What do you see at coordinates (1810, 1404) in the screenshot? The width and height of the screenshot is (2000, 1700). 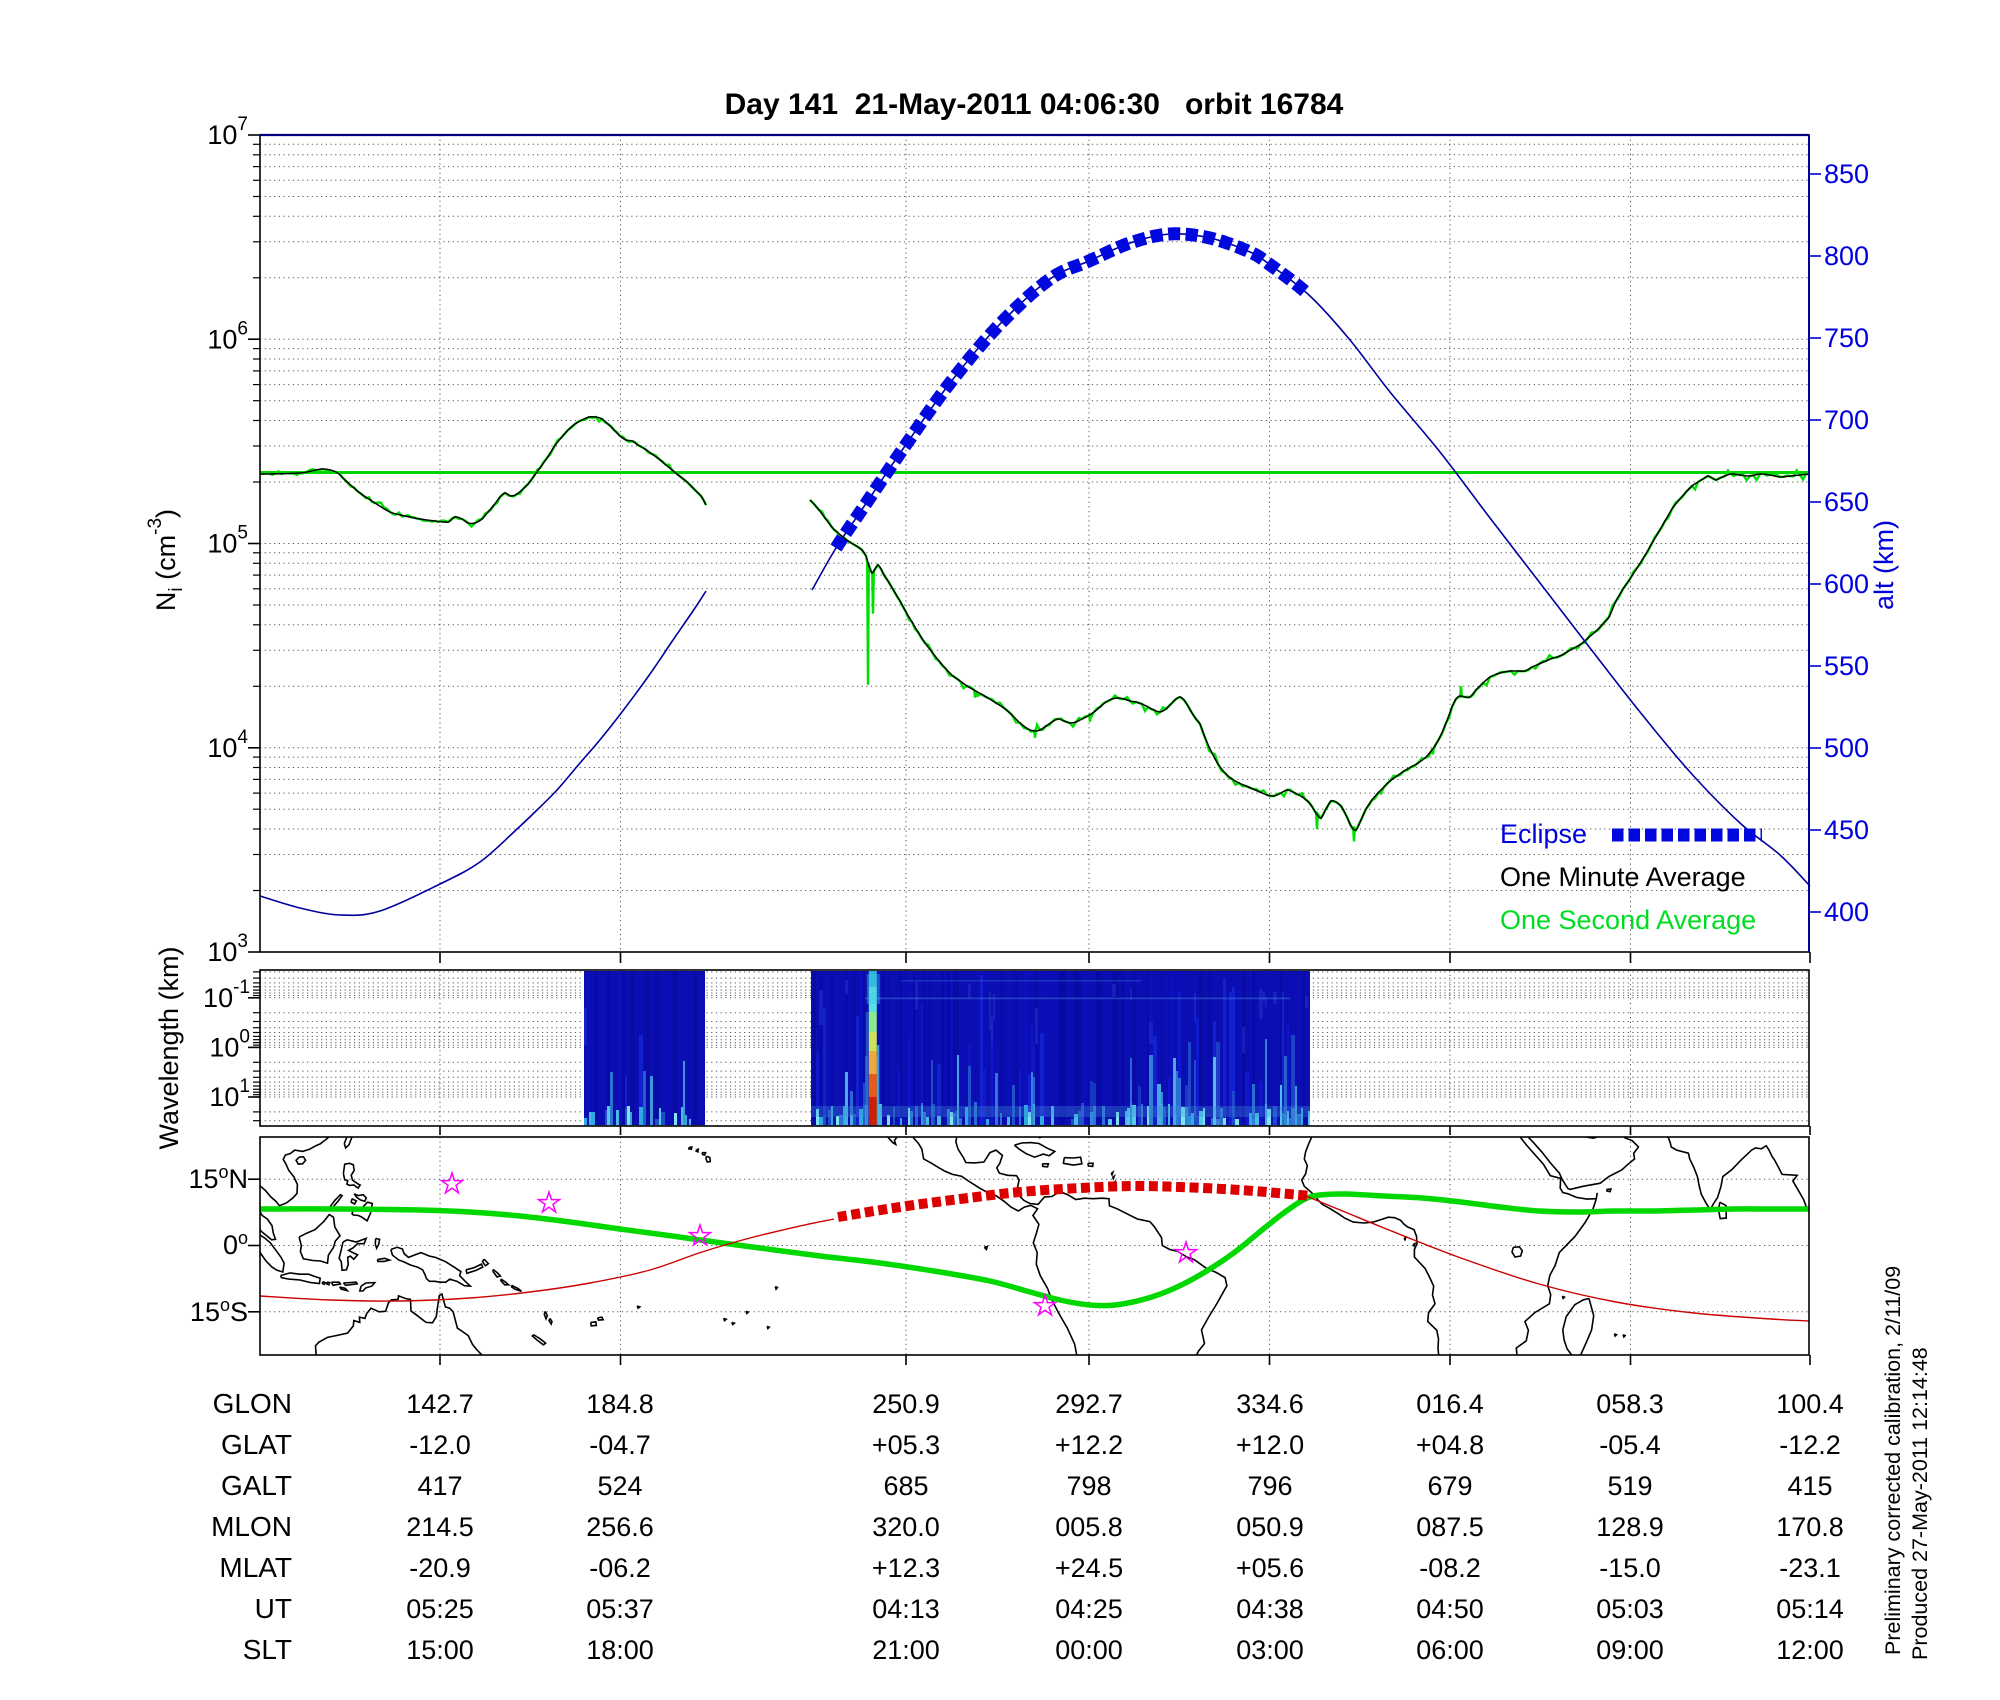 I see `svg-text: 100.4` at bounding box center [1810, 1404].